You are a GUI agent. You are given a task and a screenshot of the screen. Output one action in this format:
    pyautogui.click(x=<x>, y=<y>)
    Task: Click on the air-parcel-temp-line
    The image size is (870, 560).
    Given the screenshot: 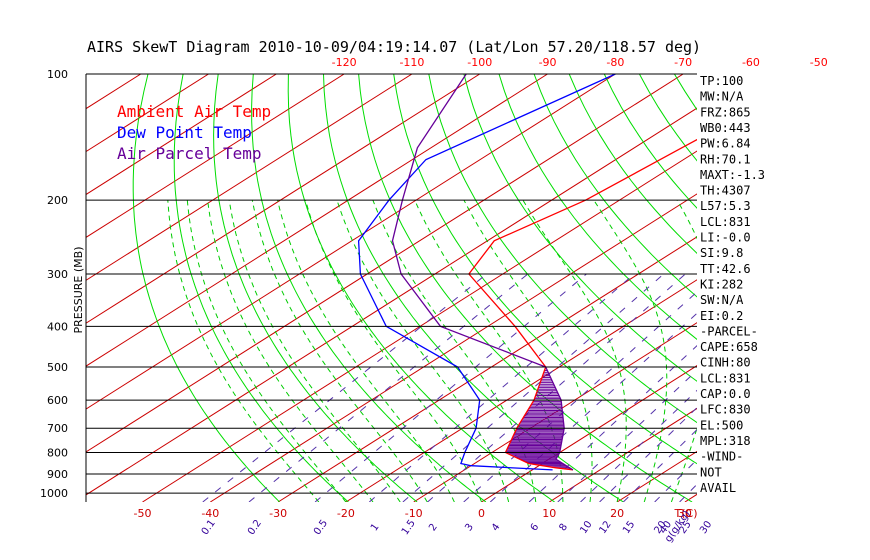 What is the action you would take?
    pyautogui.click(x=482, y=272)
    